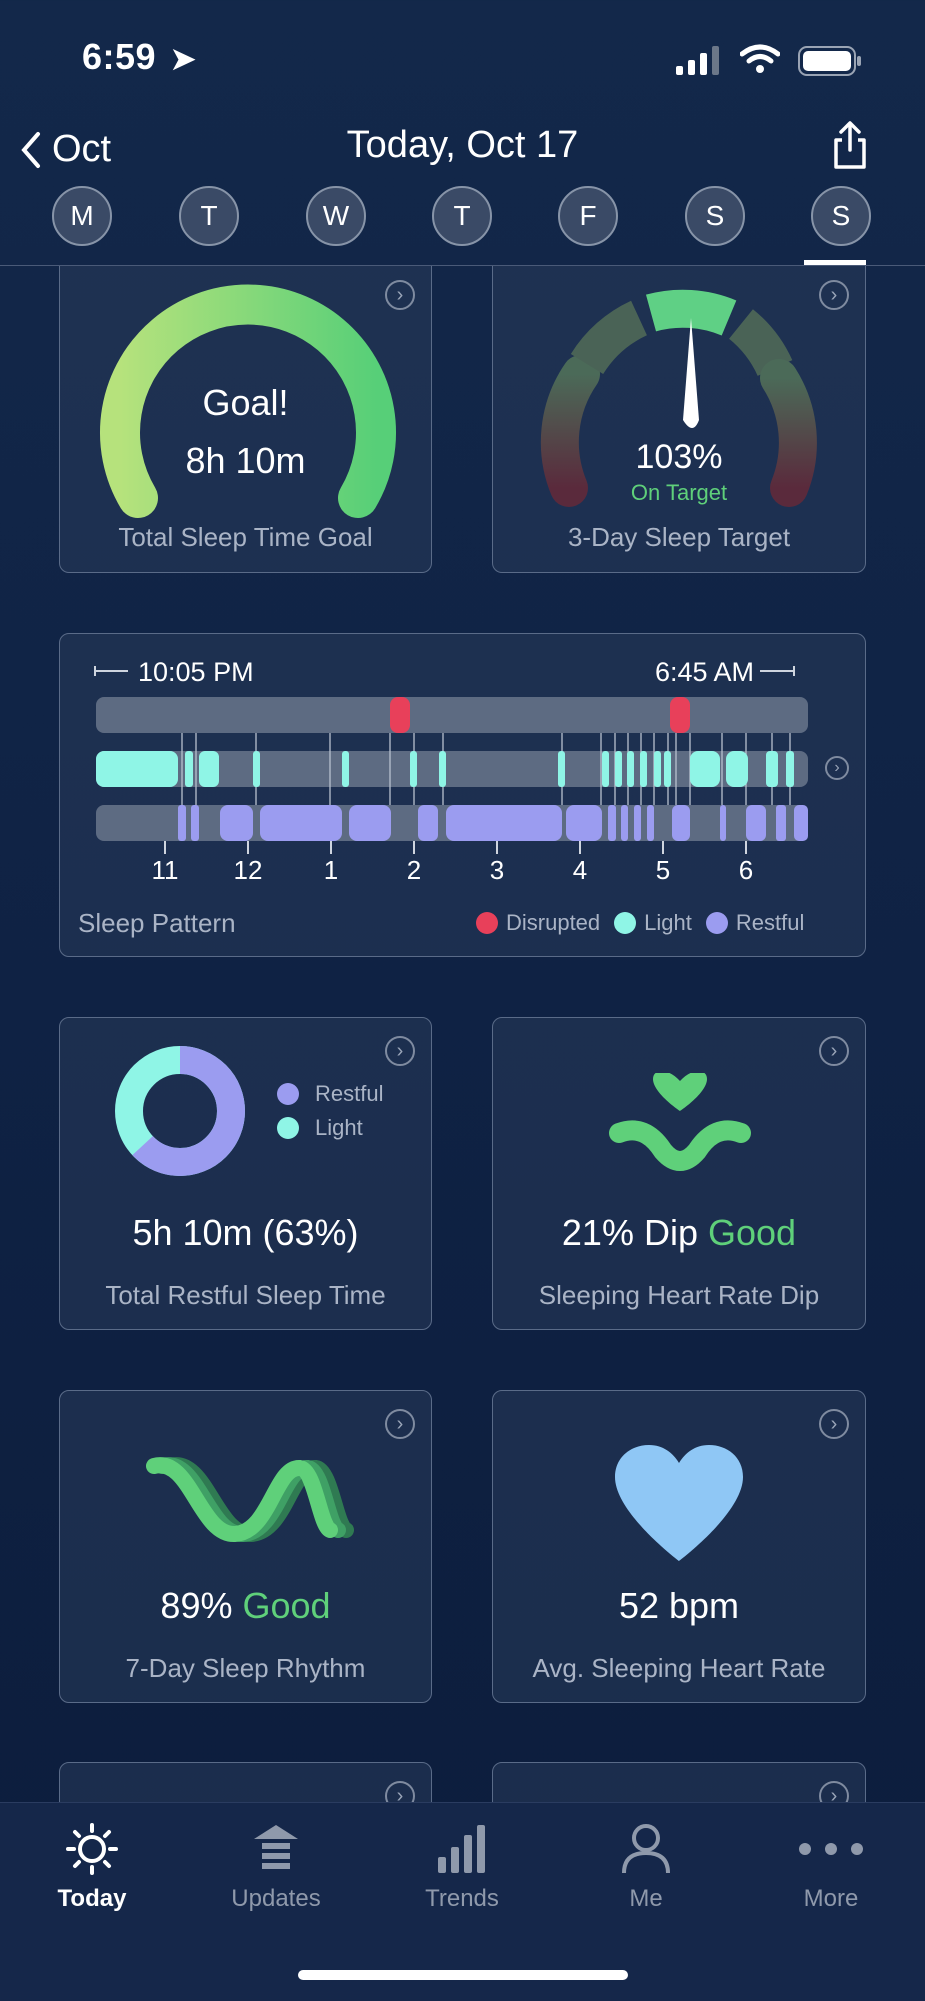 The image size is (925, 2001). Describe the element at coordinates (680, 1122) in the screenshot. I see `heart-dip-icon` at that location.